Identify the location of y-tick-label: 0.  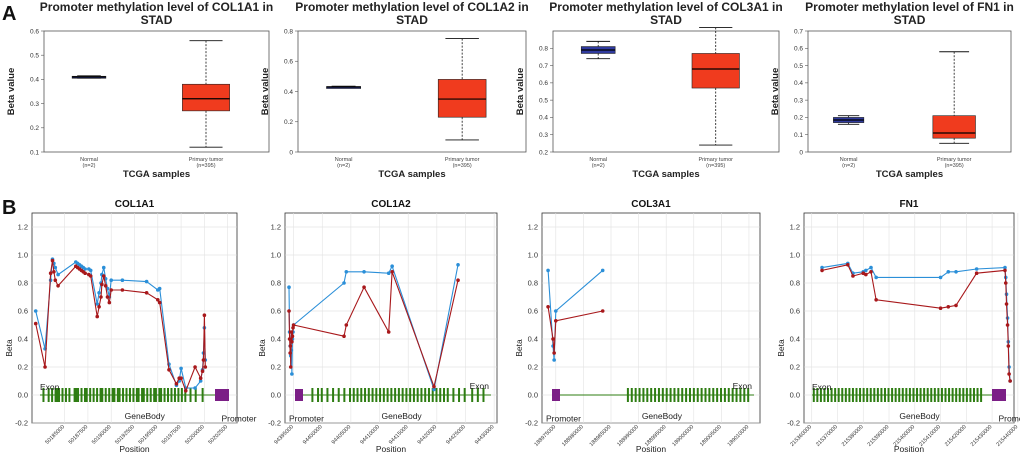
(291, 152).